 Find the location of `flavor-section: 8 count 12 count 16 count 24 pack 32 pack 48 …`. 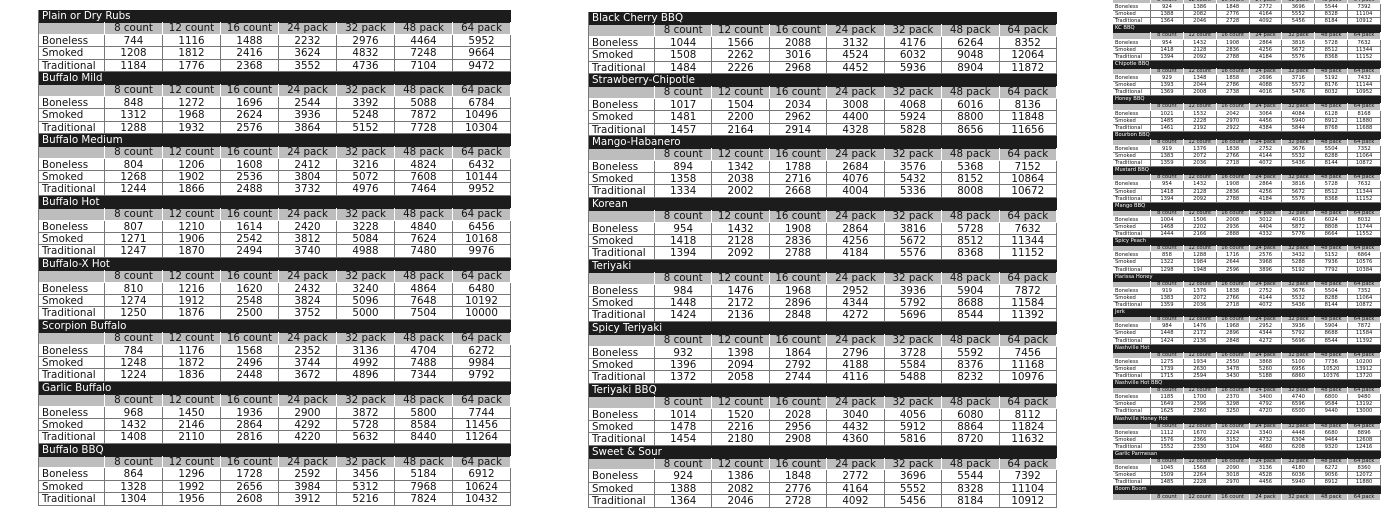

flavor-section: 8 count 12 count 16 count 24 pack 32 pack 48 … is located at coordinates (1247, 13).